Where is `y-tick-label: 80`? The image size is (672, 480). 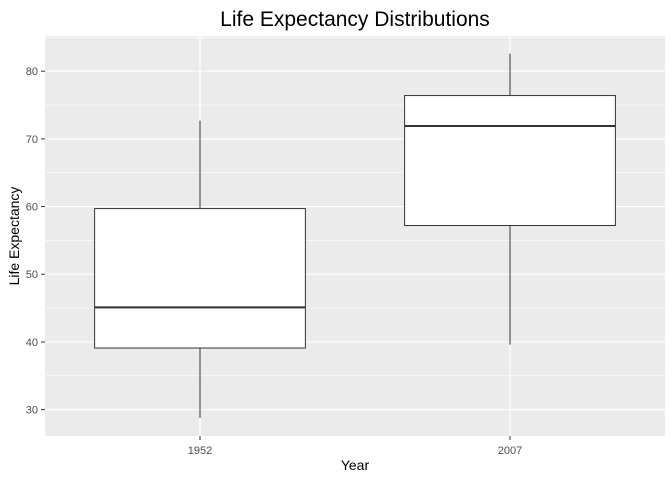 y-tick-label: 80 is located at coordinates (32, 72).